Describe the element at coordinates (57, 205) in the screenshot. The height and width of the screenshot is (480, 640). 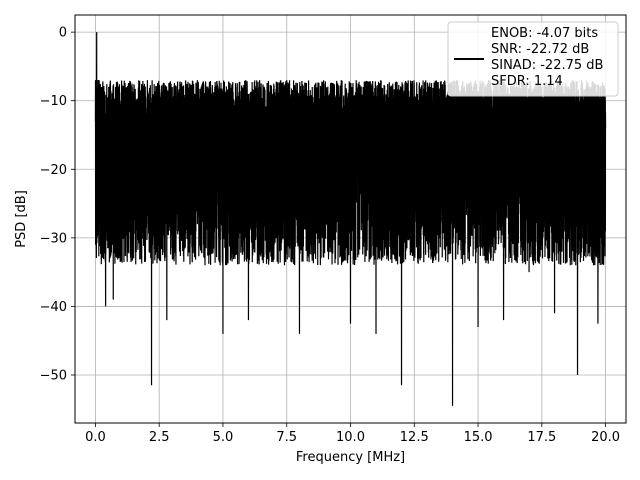
I see `y-axis: 0 −10 −20 −30 −40 −50` at that location.